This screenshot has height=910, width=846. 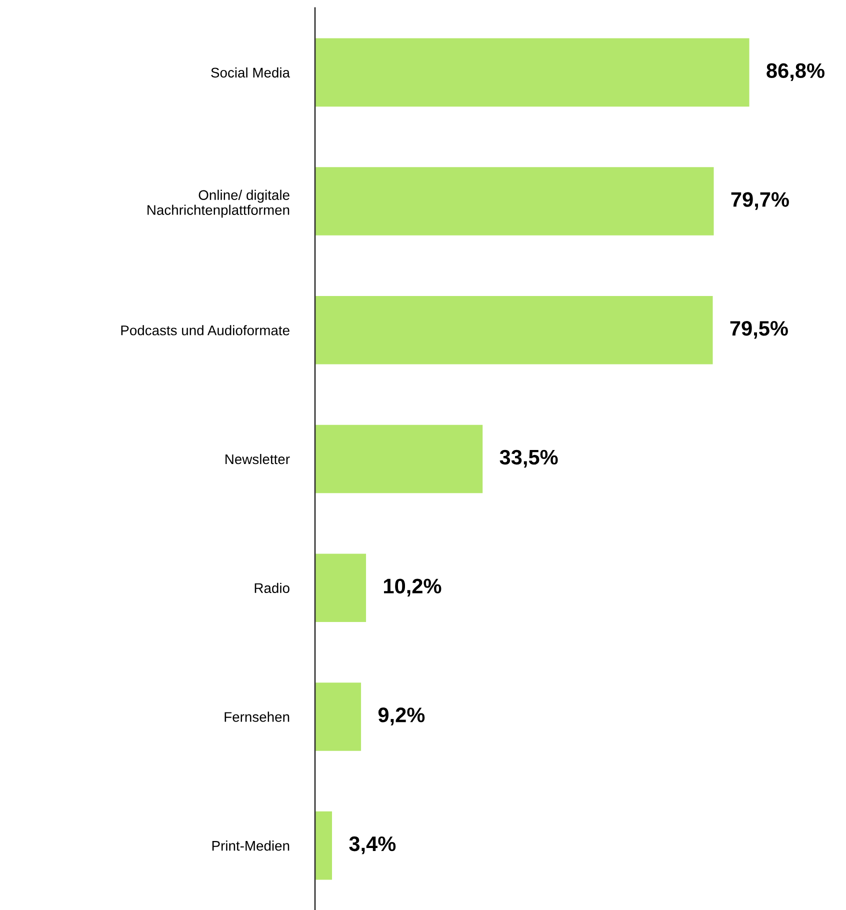 What do you see at coordinates (205, 330) in the screenshot?
I see `y-tick-label: Podcasts und Audioformate` at bounding box center [205, 330].